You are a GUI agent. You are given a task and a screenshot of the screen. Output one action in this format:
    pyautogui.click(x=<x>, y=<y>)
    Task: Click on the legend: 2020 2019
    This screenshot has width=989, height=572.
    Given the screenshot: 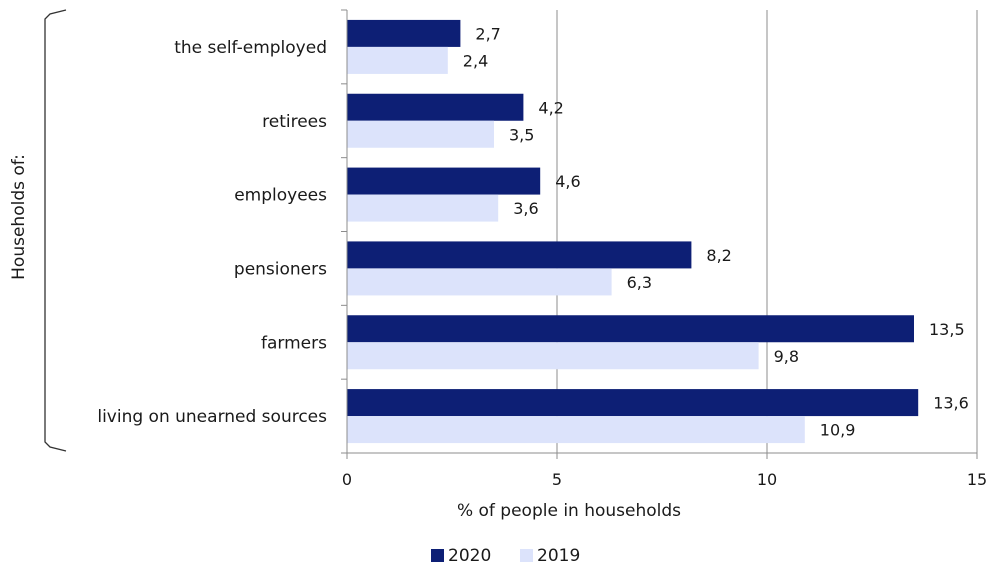 What is the action you would take?
    pyautogui.click(x=505, y=556)
    